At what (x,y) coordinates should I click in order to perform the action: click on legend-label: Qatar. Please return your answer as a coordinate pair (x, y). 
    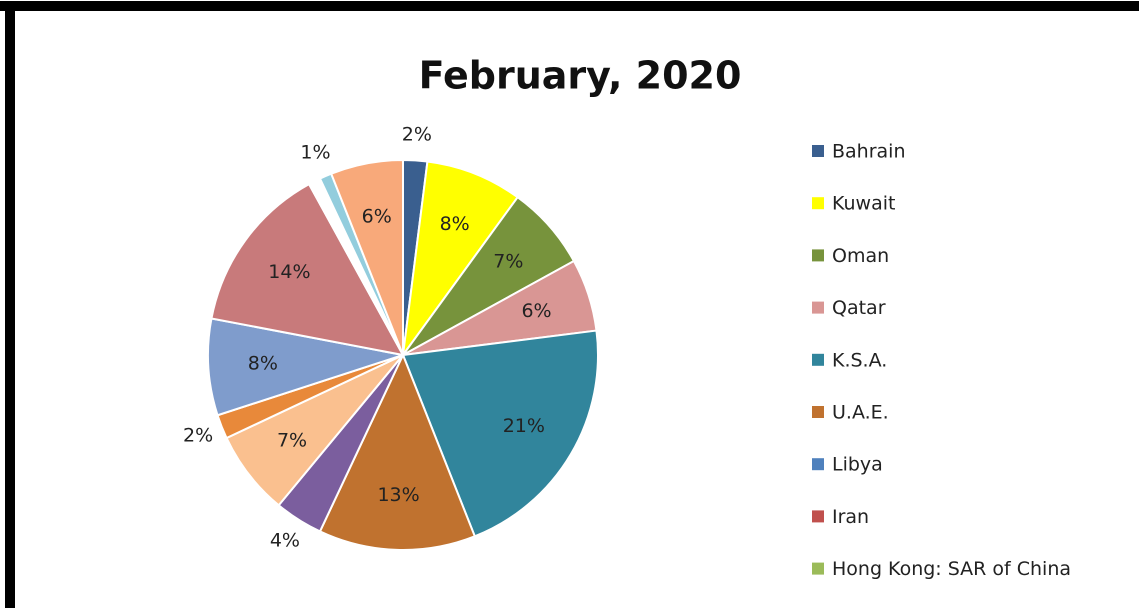
    Looking at the image, I should click on (859, 308).